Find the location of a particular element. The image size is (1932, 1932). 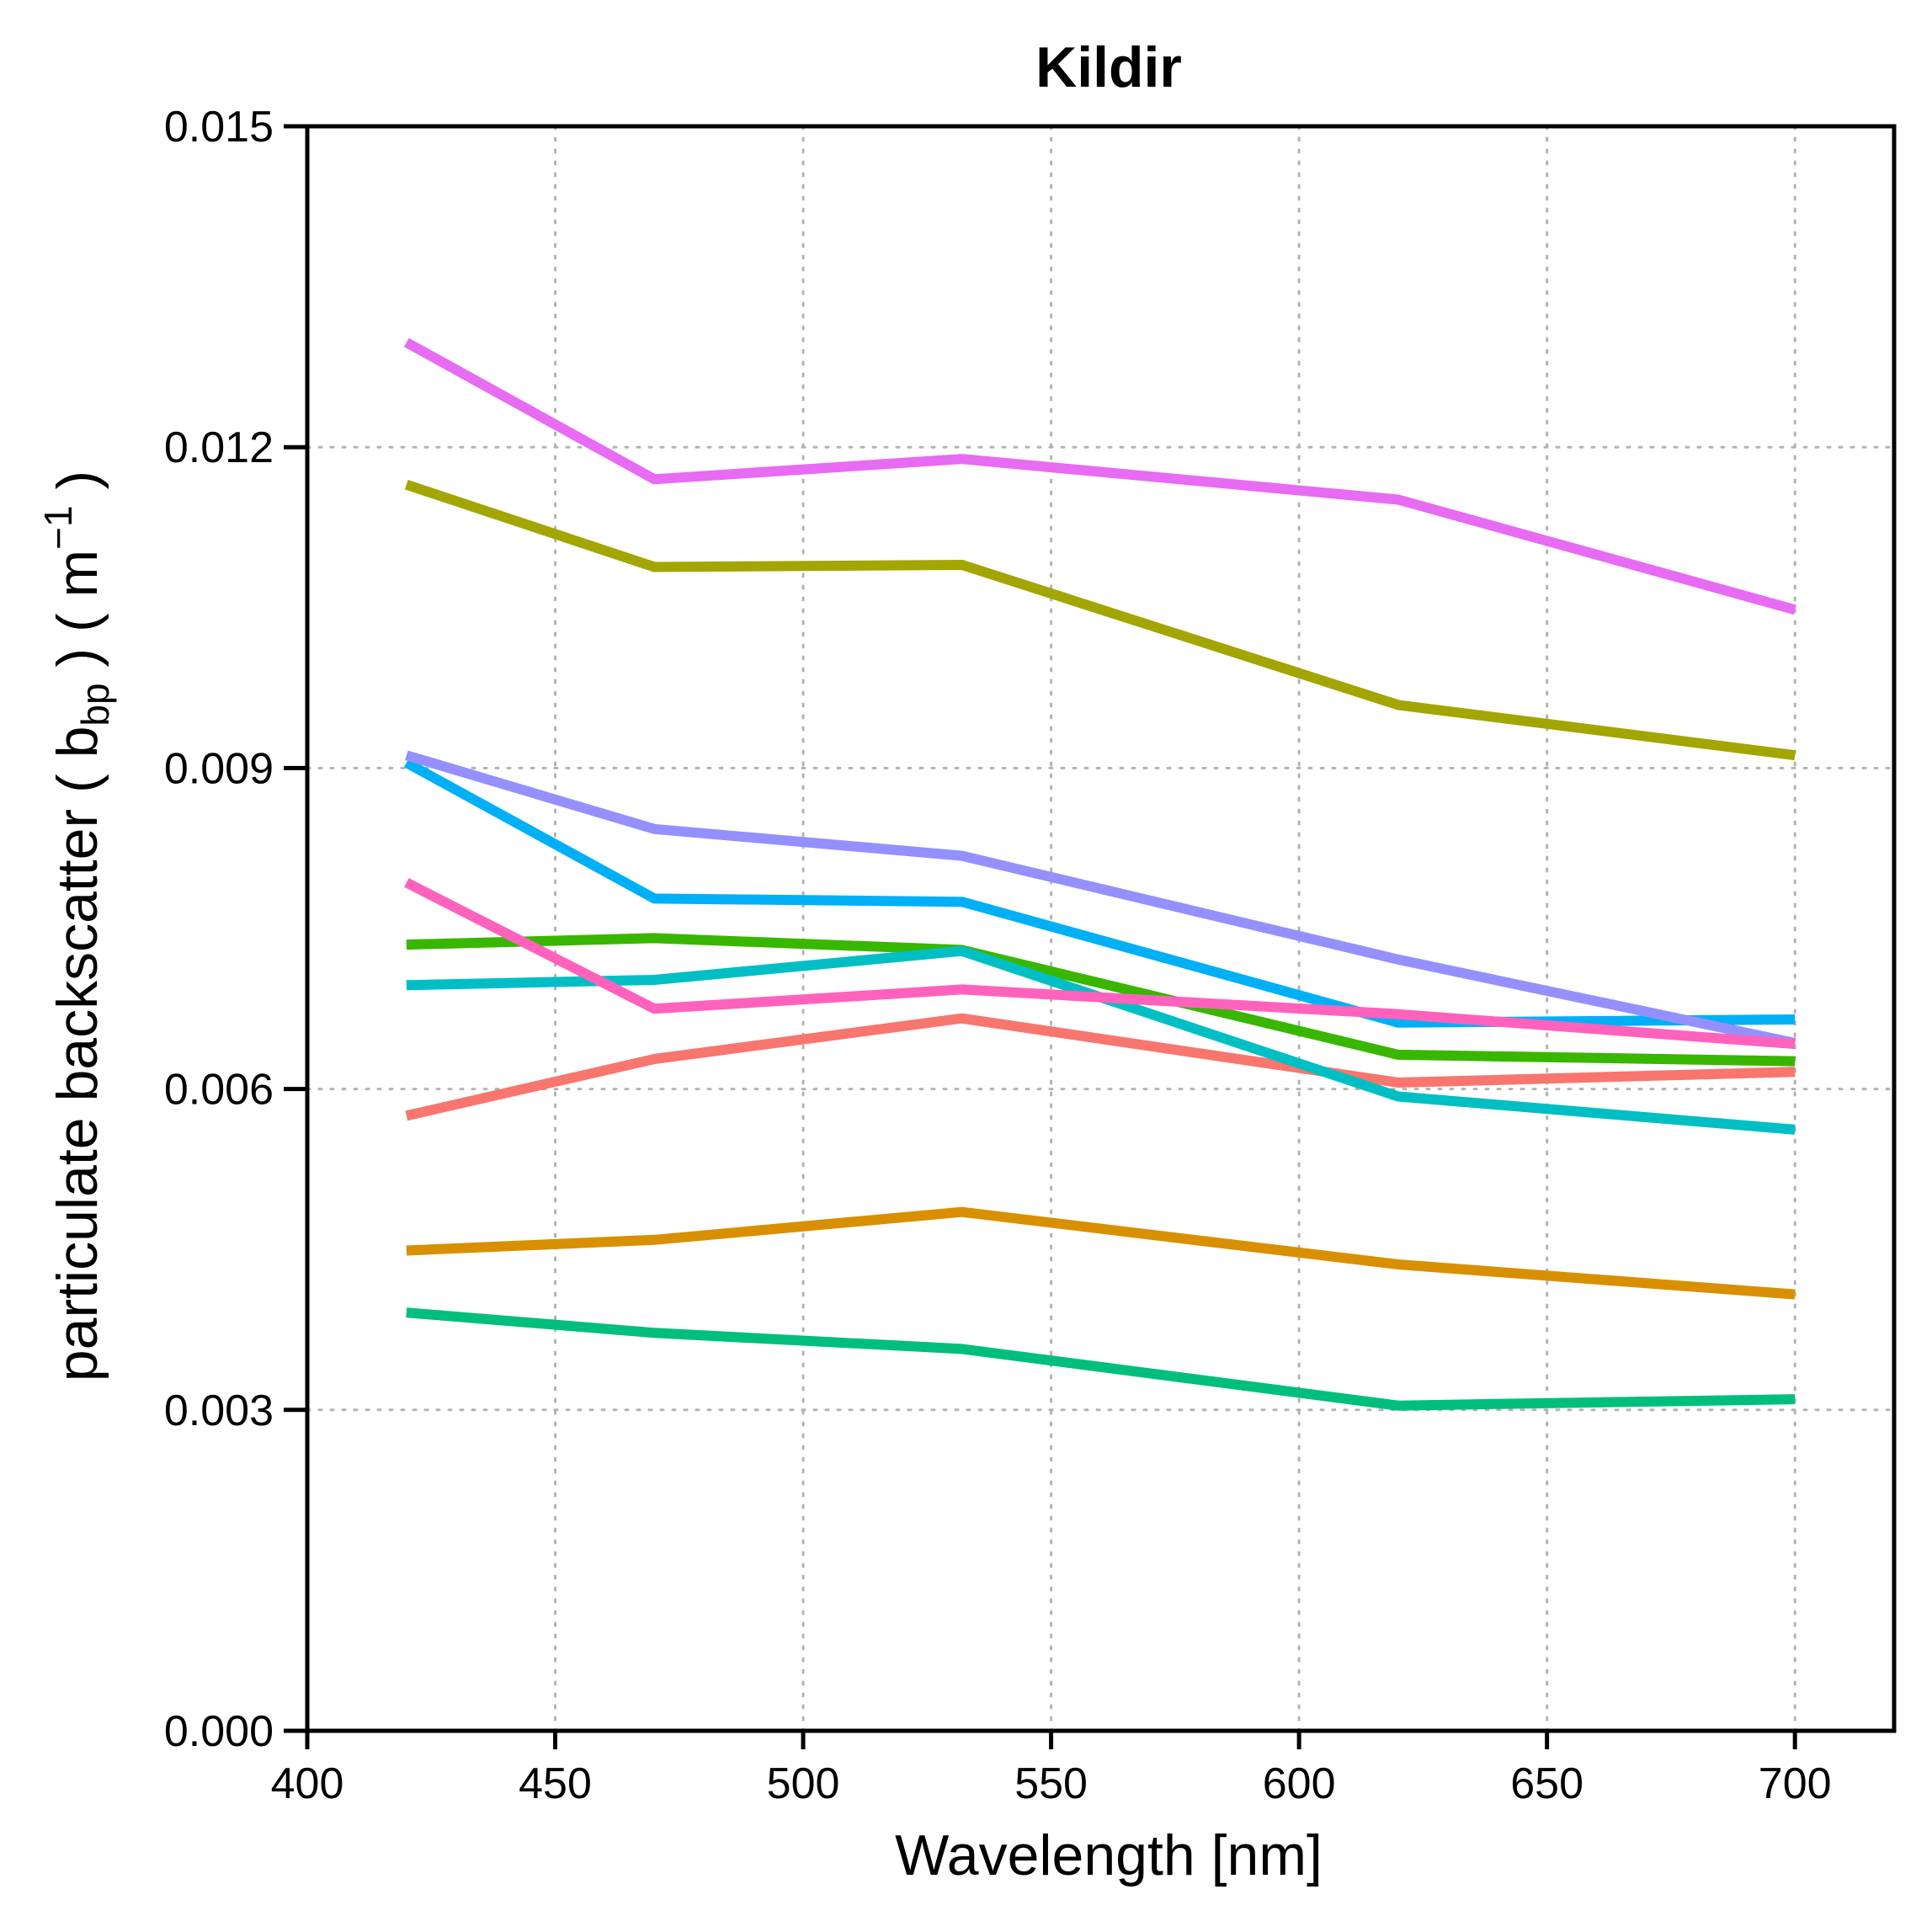

x-tick-label: 650 is located at coordinates (1547, 1784).